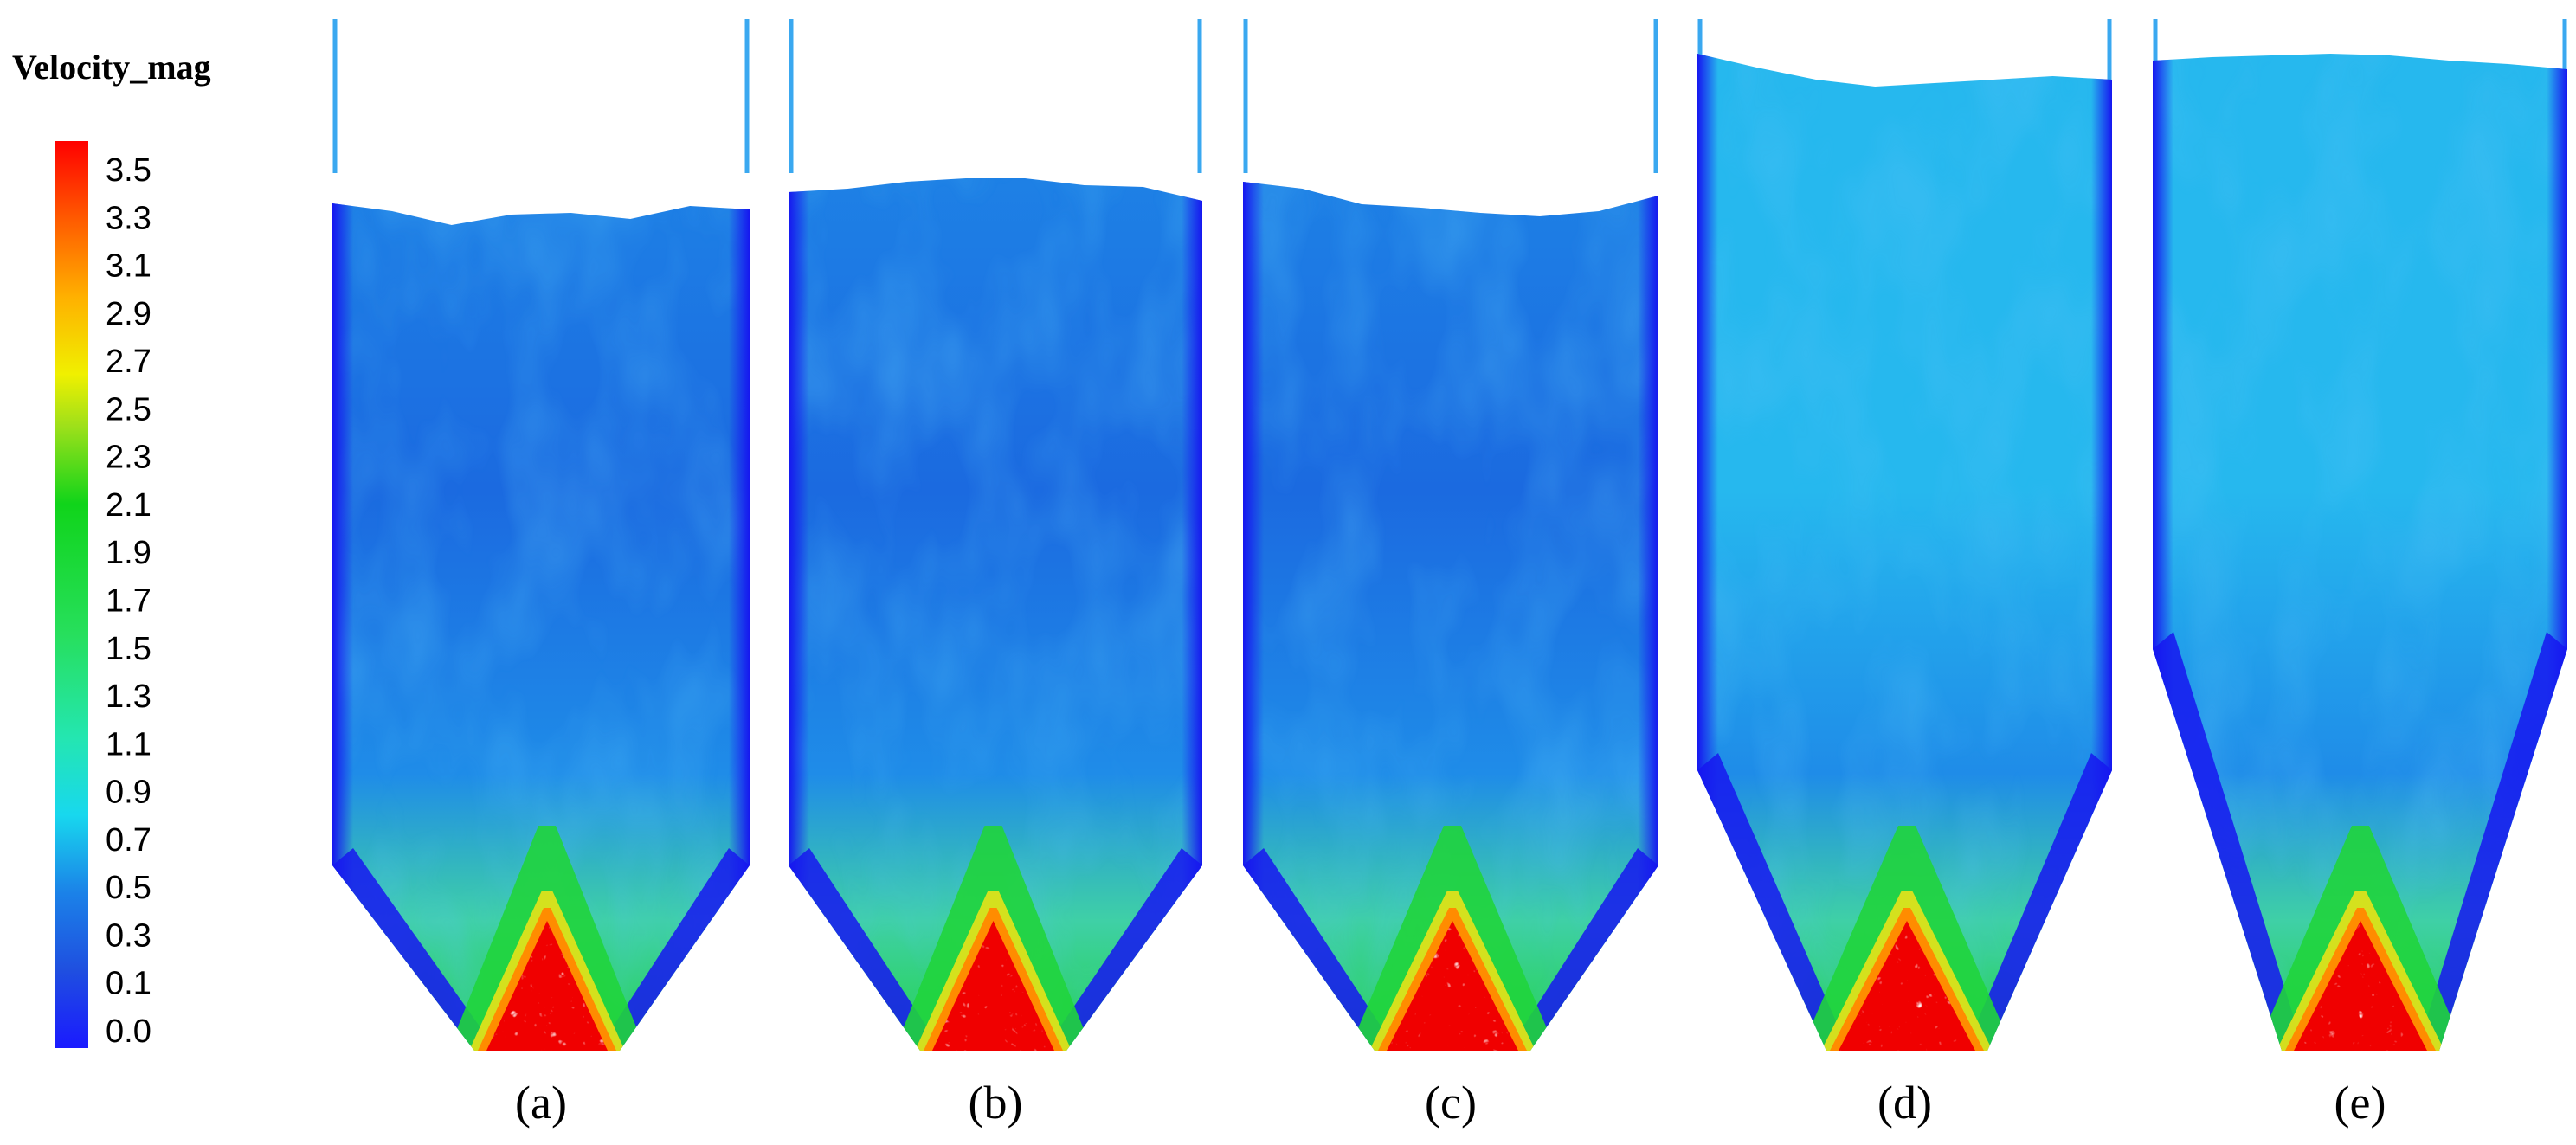  Describe the element at coordinates (128, 505) in the screenshot. I see `colorbar-tick-label: 2.1` at that location.